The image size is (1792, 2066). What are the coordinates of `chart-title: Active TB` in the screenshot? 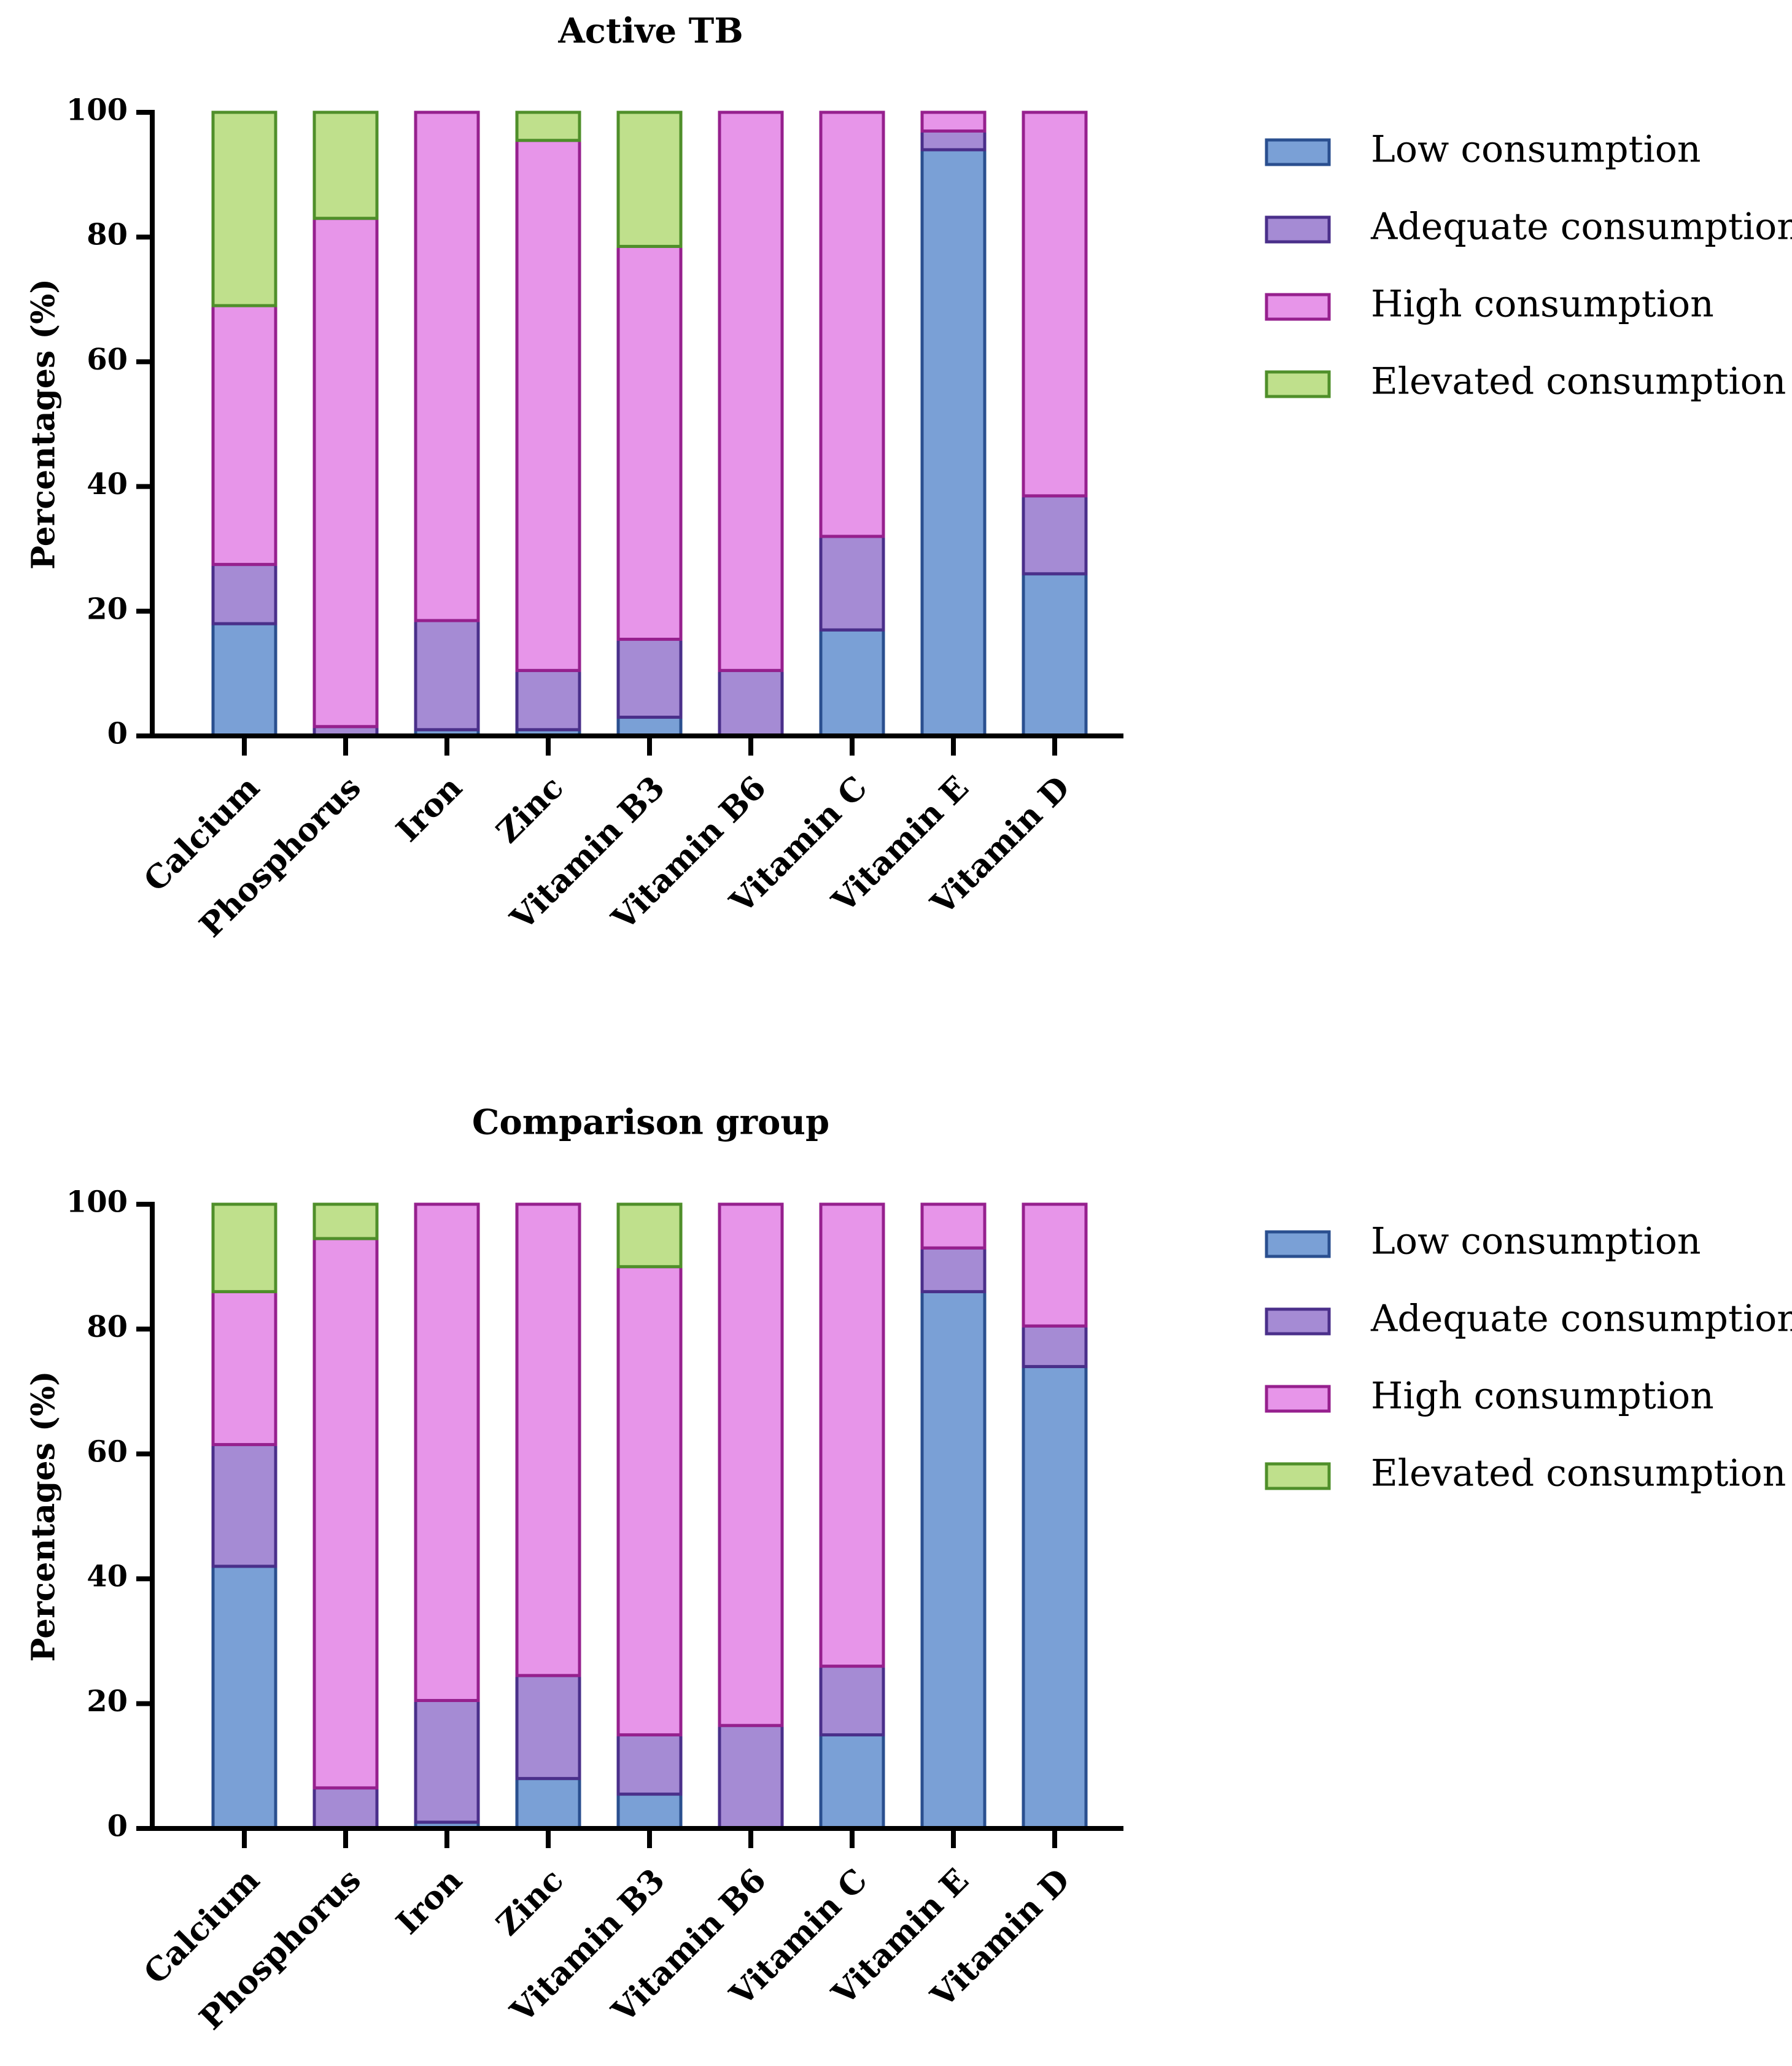 It's located at (650, 31).